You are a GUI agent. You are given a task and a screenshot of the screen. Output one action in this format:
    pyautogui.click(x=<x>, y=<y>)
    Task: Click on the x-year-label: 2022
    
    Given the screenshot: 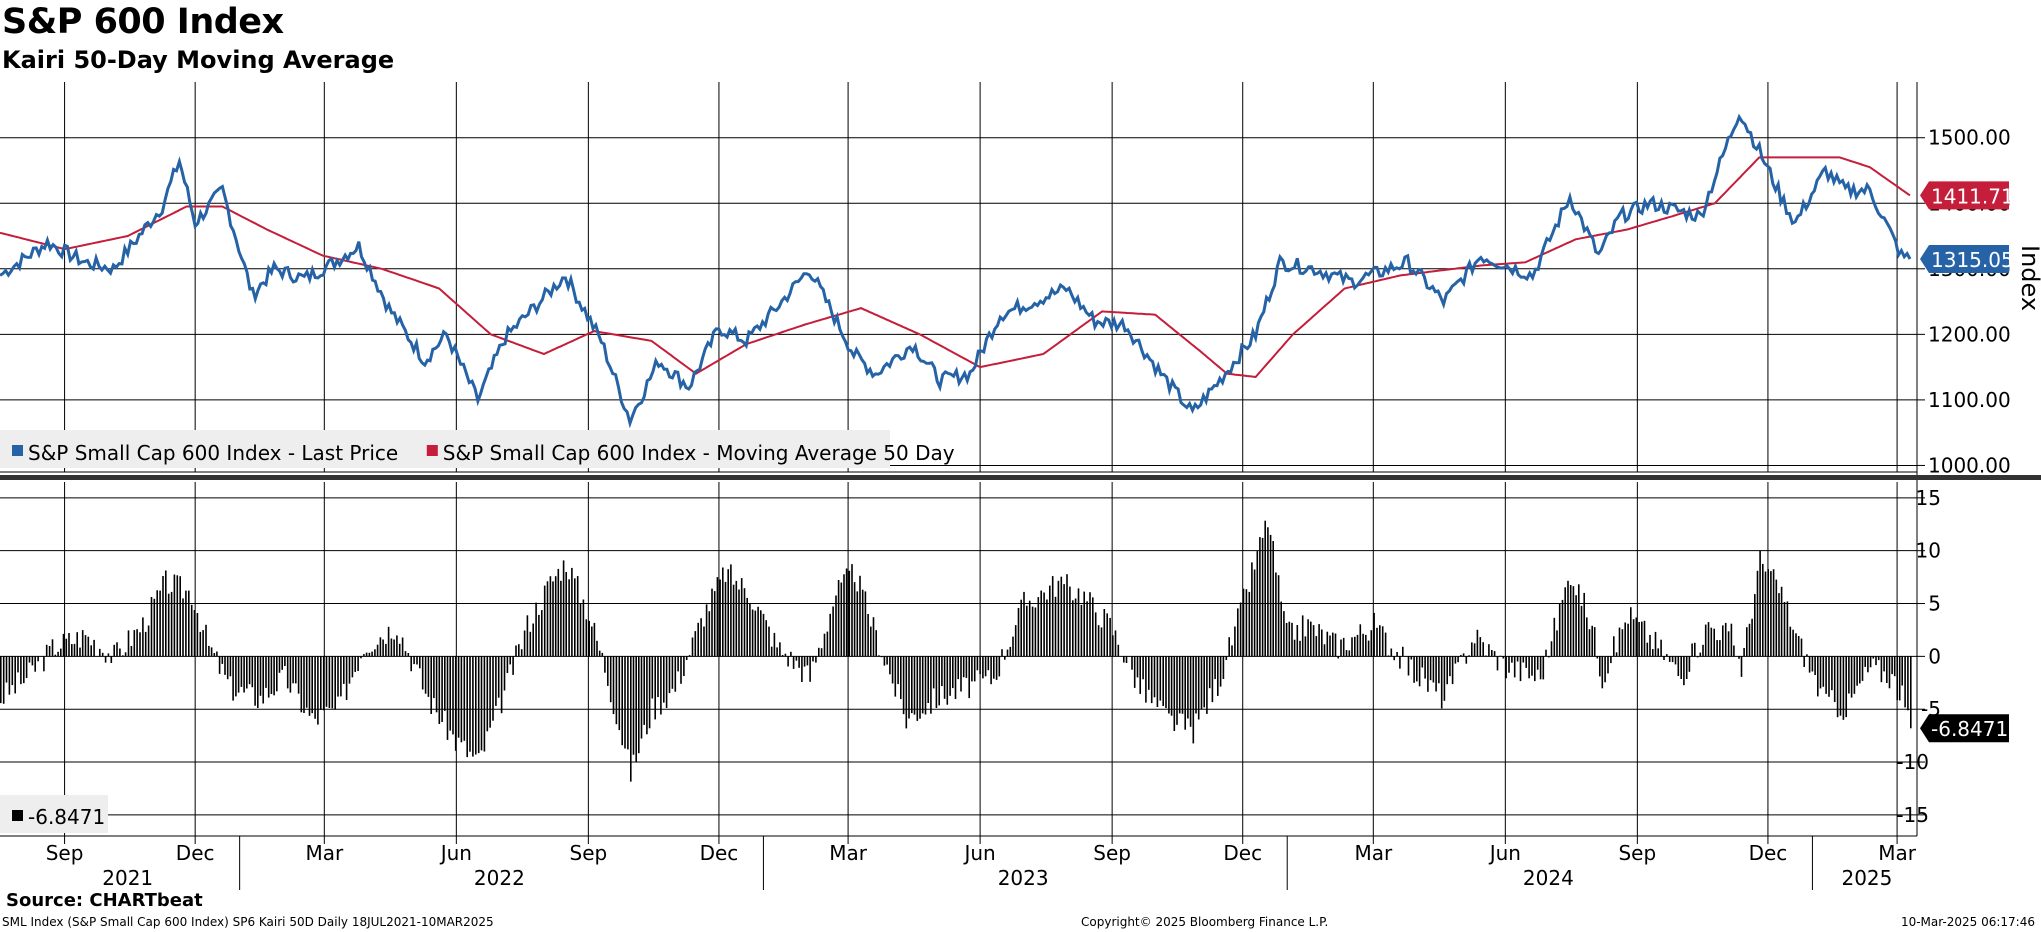 What is the action you would take?
    pyautogui.click(x=499, y=878)
    